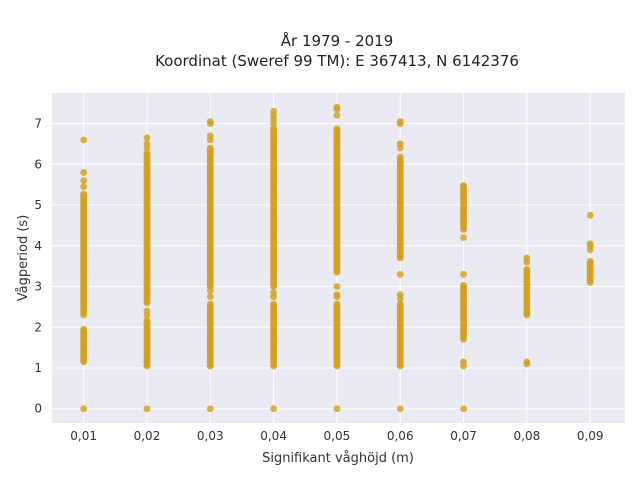 Image resolution: width=640 pixels, height=480 pixels. Describe the element at coordinates (337, 436) in the screenshot. I see `x-tick-label: 0,05` at that location.